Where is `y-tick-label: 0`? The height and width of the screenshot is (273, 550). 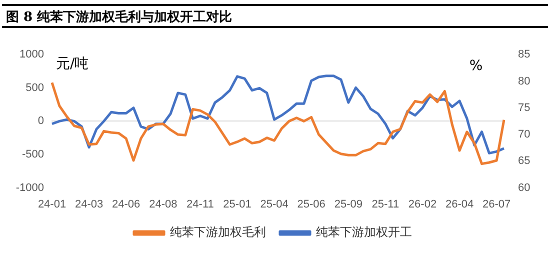 y-tick-label: 0 is located at coordinates (41, 121).